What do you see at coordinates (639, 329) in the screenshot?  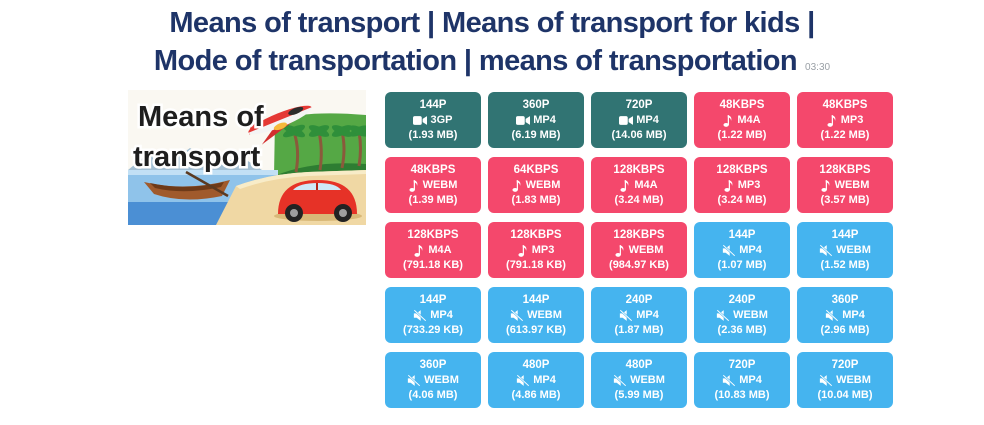 I see `size-label: (1.87 MB)` at bounding box center [639, 329].